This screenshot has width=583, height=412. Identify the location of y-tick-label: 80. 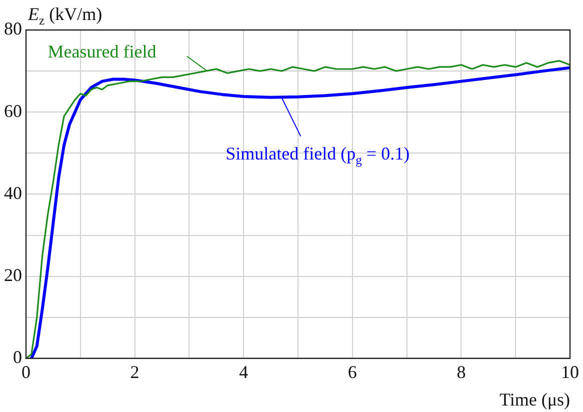
(13, 28).